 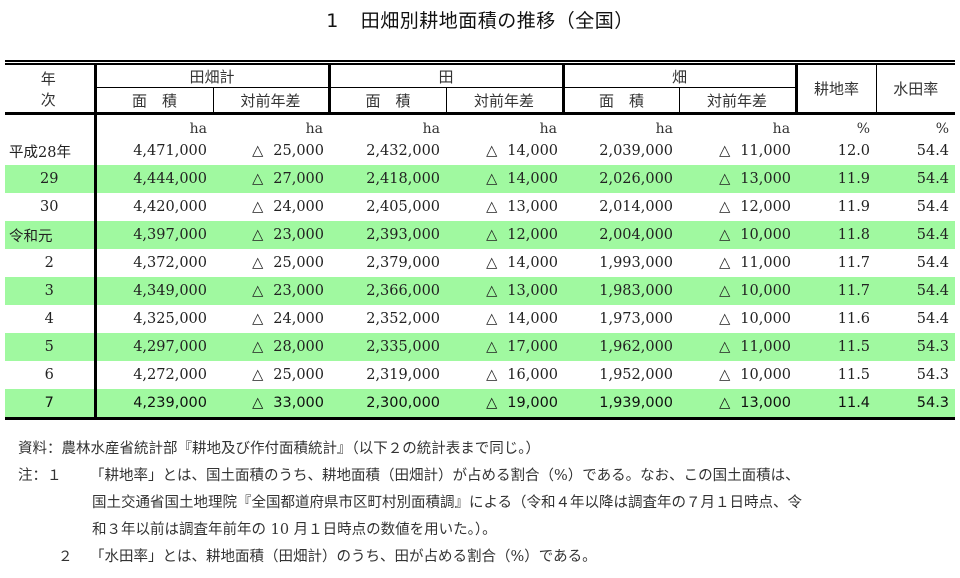 I want to click on cell-upland-area: 2,039,000, so click(x=636, y=151).